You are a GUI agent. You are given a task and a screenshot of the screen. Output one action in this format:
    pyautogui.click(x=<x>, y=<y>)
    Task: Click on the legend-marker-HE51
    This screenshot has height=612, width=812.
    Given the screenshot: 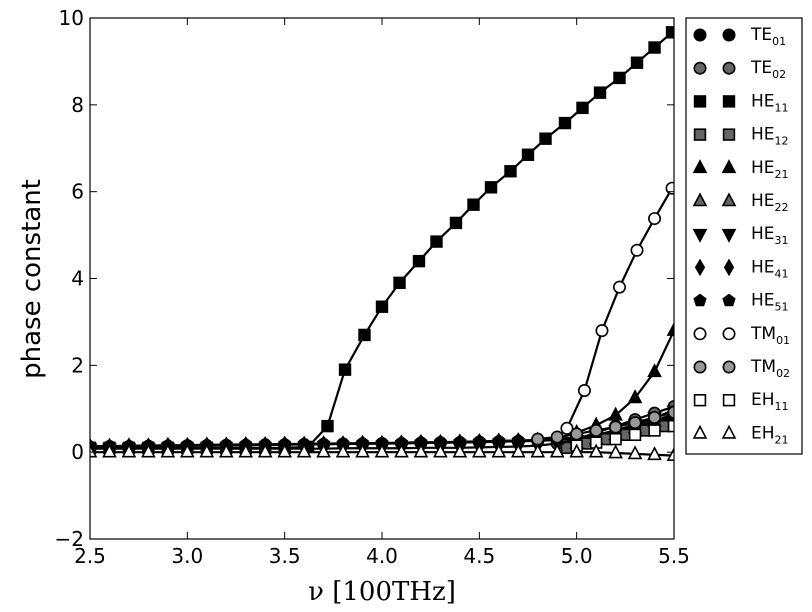 What is the action you would take?
    pyautogui.click(x=729, y=300)
    